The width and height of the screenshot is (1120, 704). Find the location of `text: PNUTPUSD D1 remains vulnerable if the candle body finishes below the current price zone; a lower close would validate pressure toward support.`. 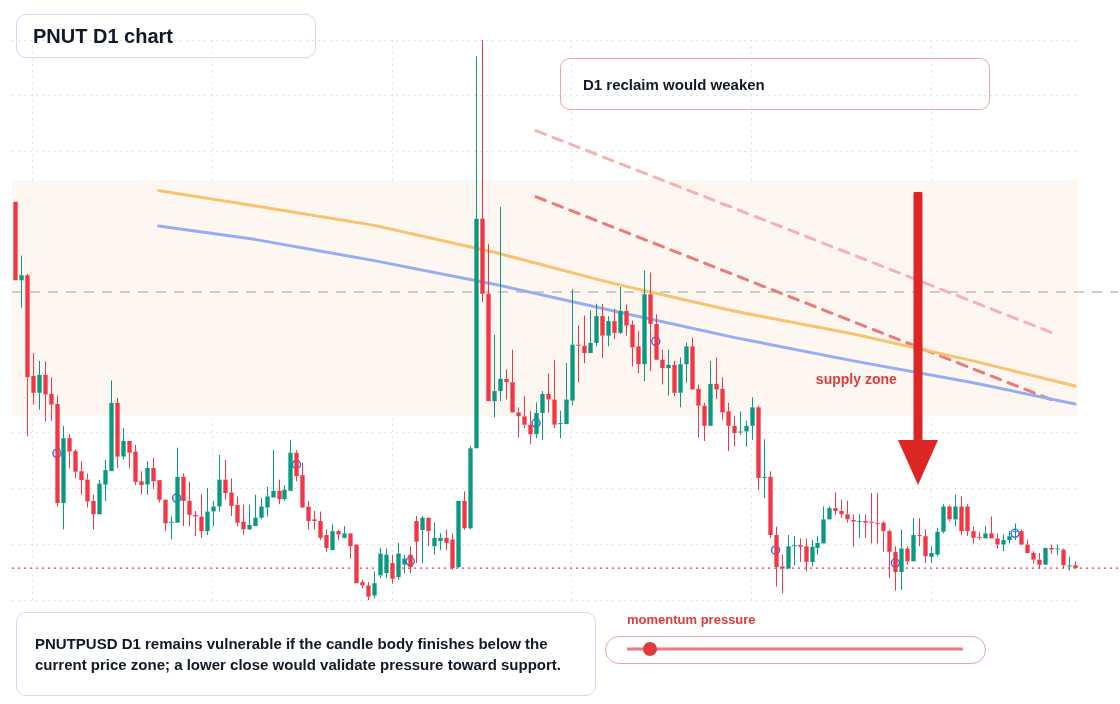

text: PNUTPUSD D1 remains vulnerable if the candle body finishes below the current price zone; a lower close would validate pressure toward support. is located at coordinates (306, 654).